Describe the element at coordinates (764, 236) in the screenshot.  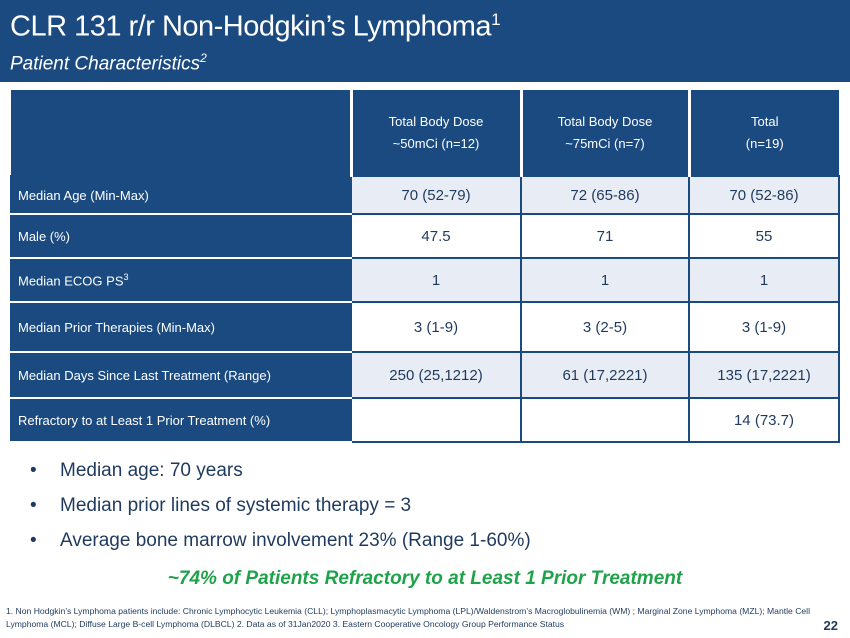
I see `table-cell: 55` at that location.